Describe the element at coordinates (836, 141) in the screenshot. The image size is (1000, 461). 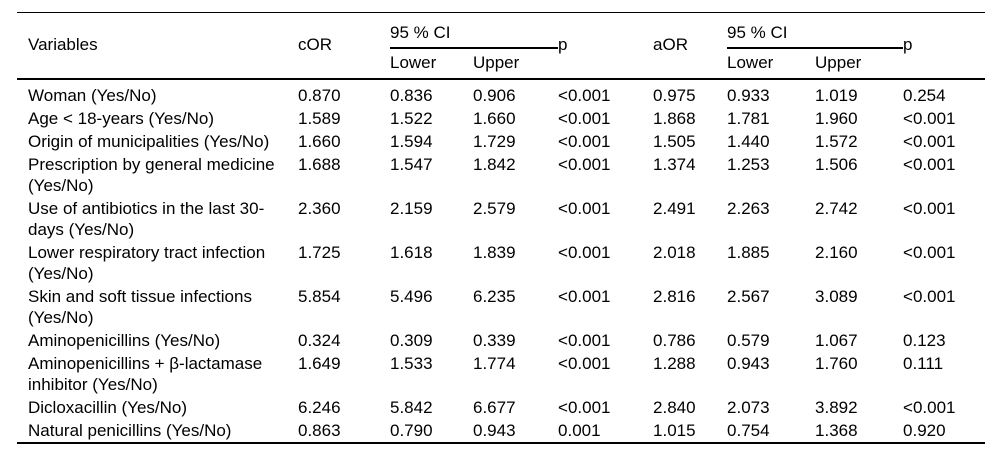
I see `cell-aor-upper: 1.572` at that location.